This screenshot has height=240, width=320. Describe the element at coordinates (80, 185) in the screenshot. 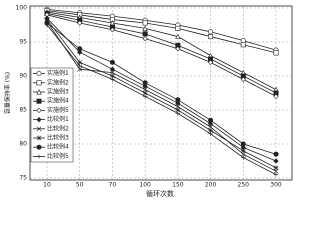

I see `x-tick-label: 50` at that location.